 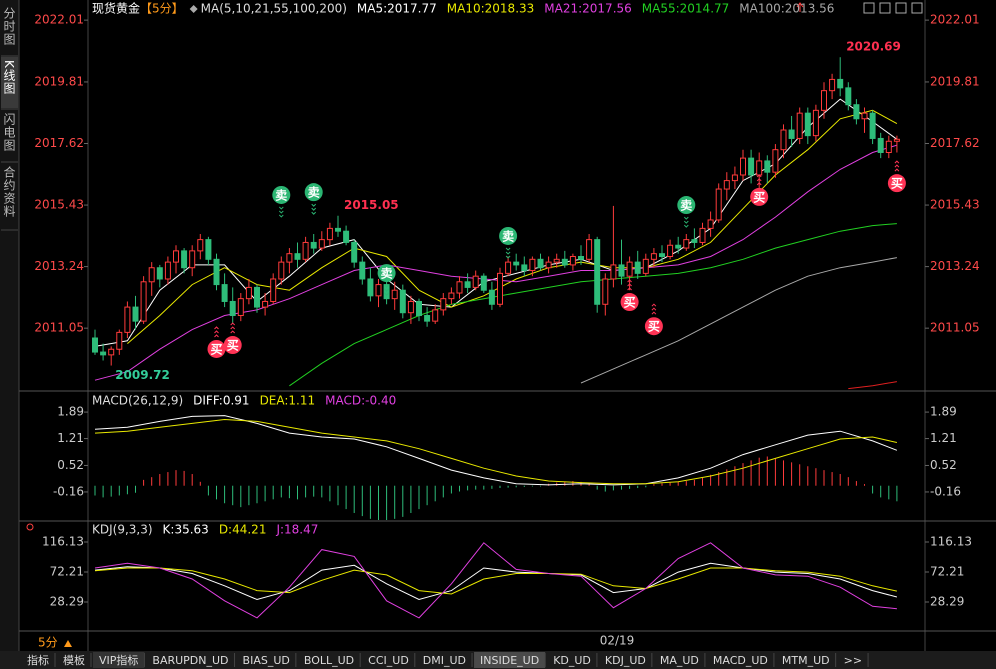 What do you see at coordinates (38, 660) in the screenshot?
I see `tab-label: 指标` at bounding box center [38, 660].